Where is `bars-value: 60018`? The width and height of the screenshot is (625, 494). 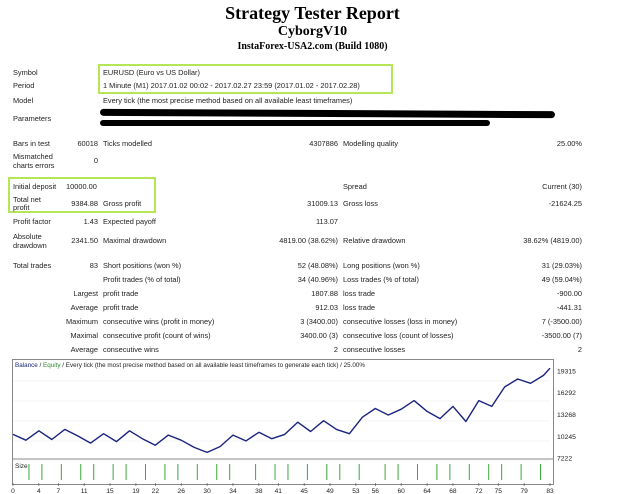 bars-value: 60018 is located at coordinates (87, 143).